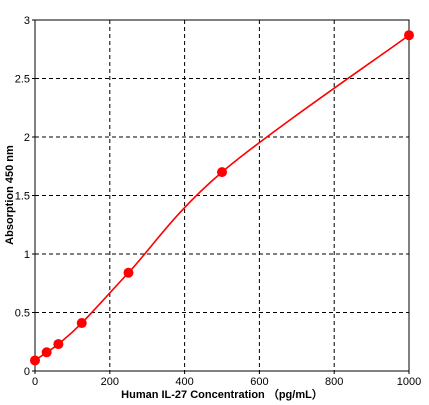  I want to click on x-tick-label: 600, so click(259, 382).